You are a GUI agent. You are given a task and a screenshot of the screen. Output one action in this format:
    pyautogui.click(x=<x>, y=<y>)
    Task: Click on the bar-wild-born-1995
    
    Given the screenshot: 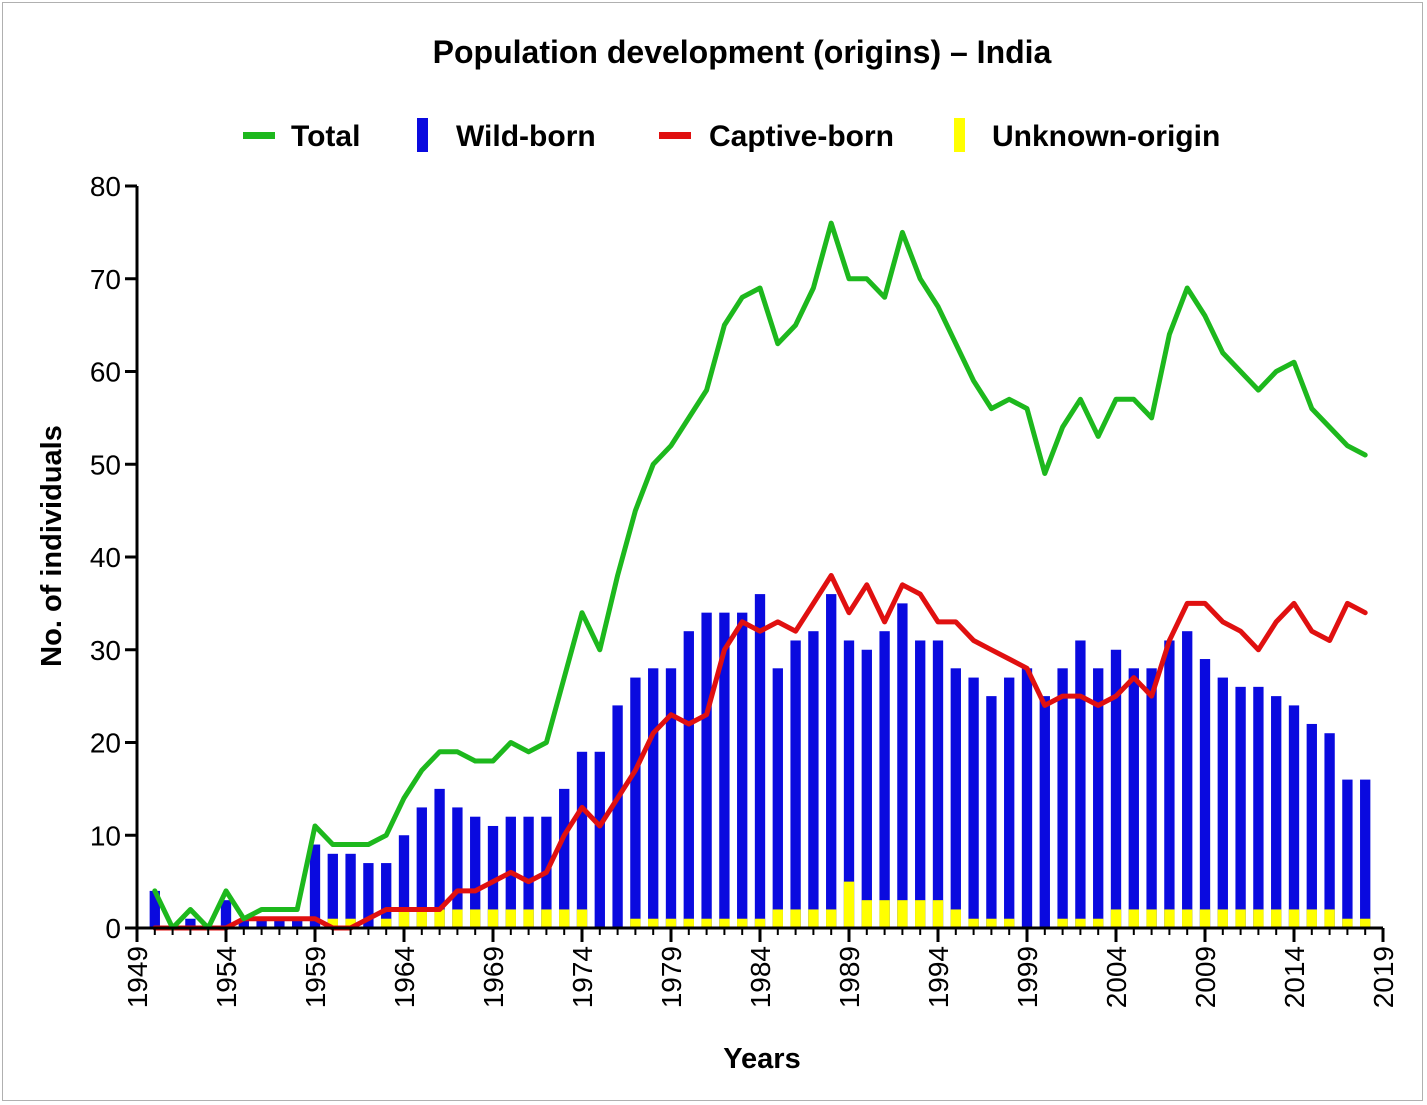 What is the action you would take?
    pyautogui.click(x=955, y=798)
    